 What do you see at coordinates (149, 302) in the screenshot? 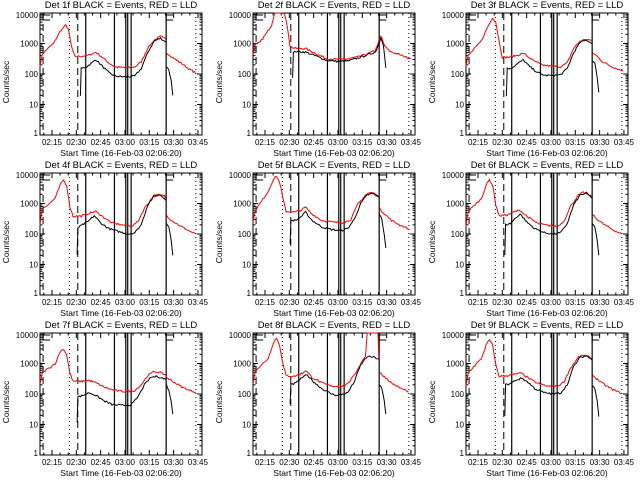
I see `x-tick-label: 03:15` at bounding box center [149, 302].